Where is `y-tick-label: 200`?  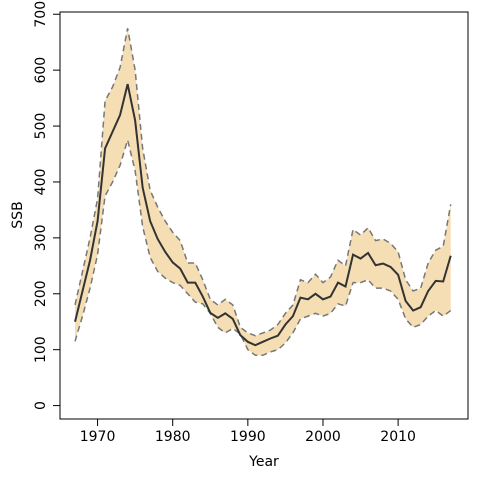 y-tick-label: 200 is located at coordinates (41, 293).